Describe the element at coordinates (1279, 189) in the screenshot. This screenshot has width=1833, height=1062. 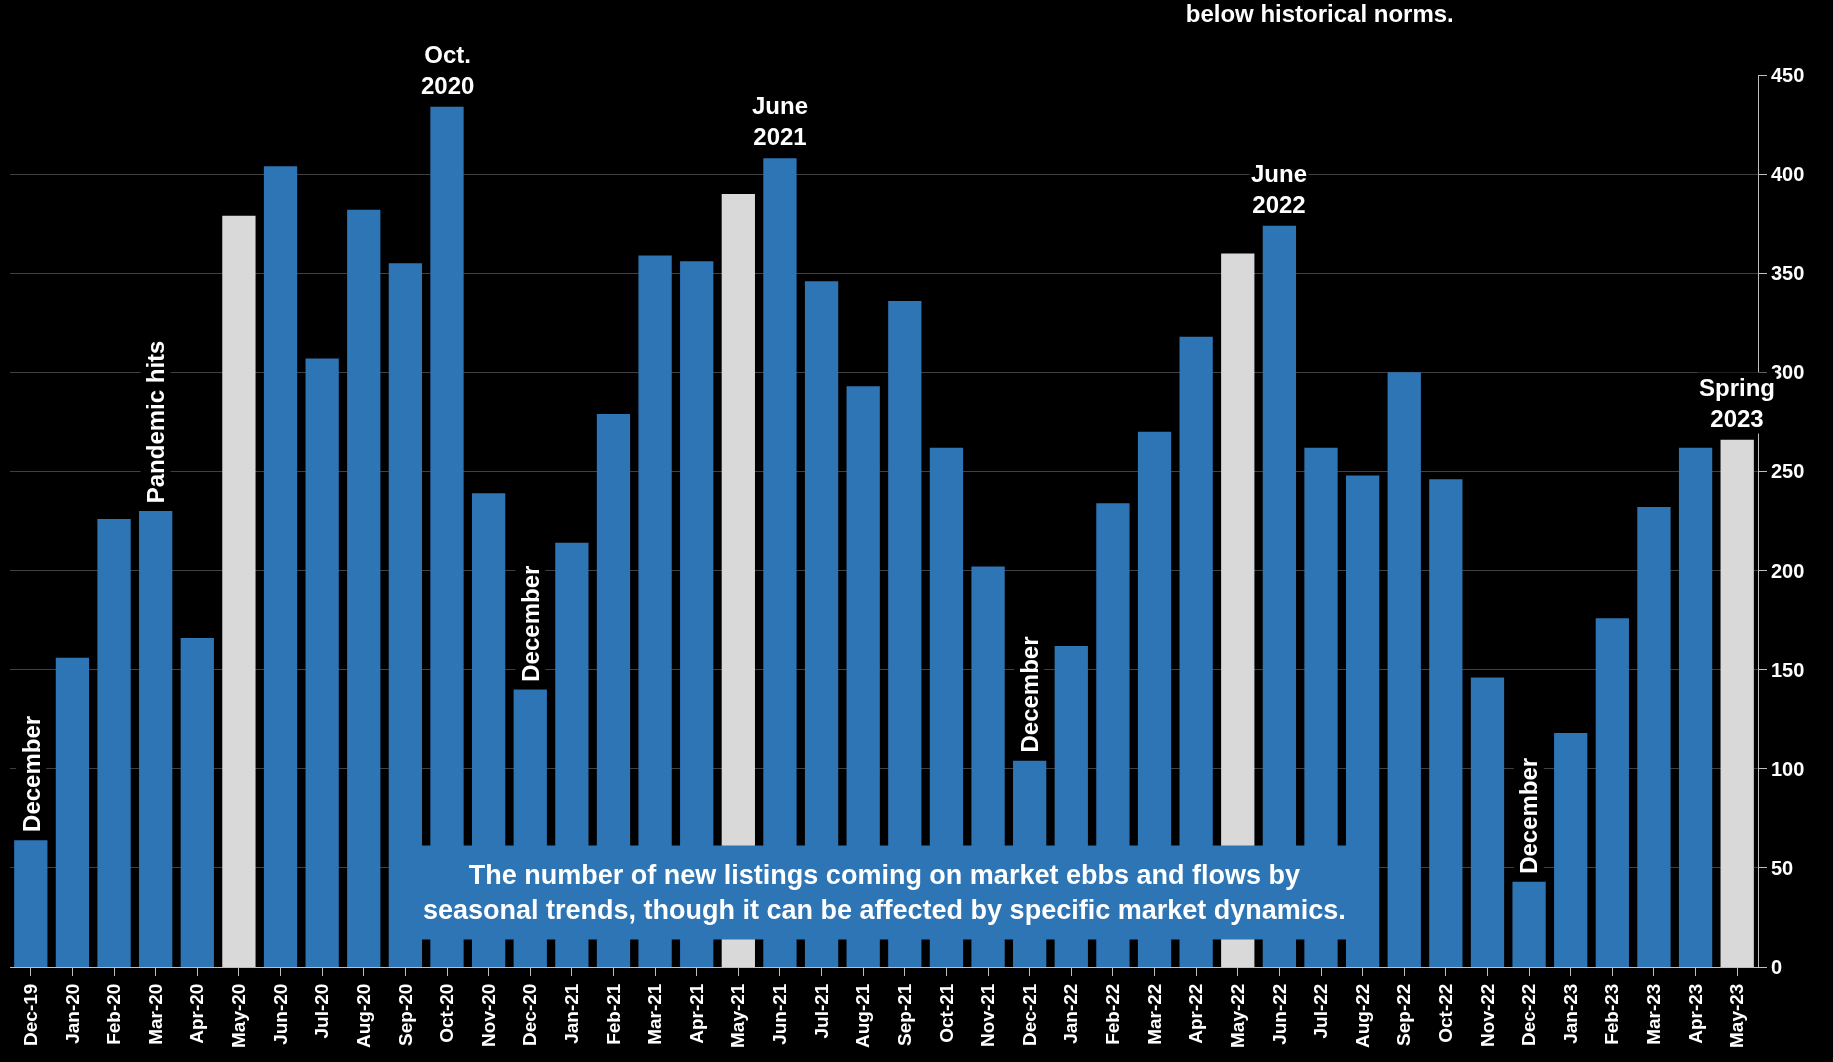
I see `annotation: June 2022` at that location.